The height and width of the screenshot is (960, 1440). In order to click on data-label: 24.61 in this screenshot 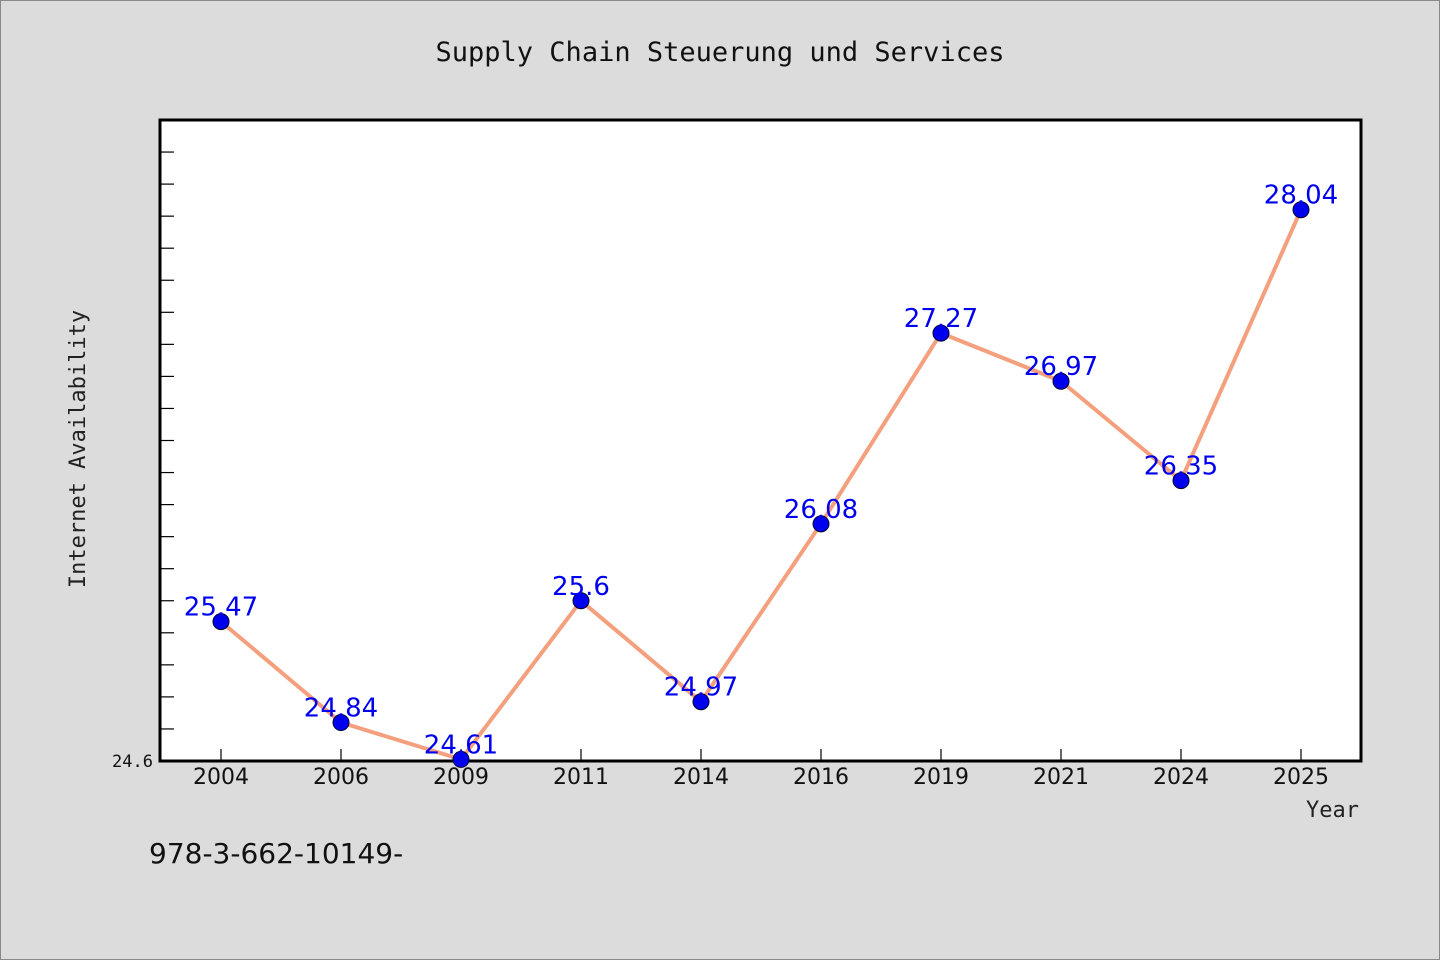, I will do `click(461, 745)`.